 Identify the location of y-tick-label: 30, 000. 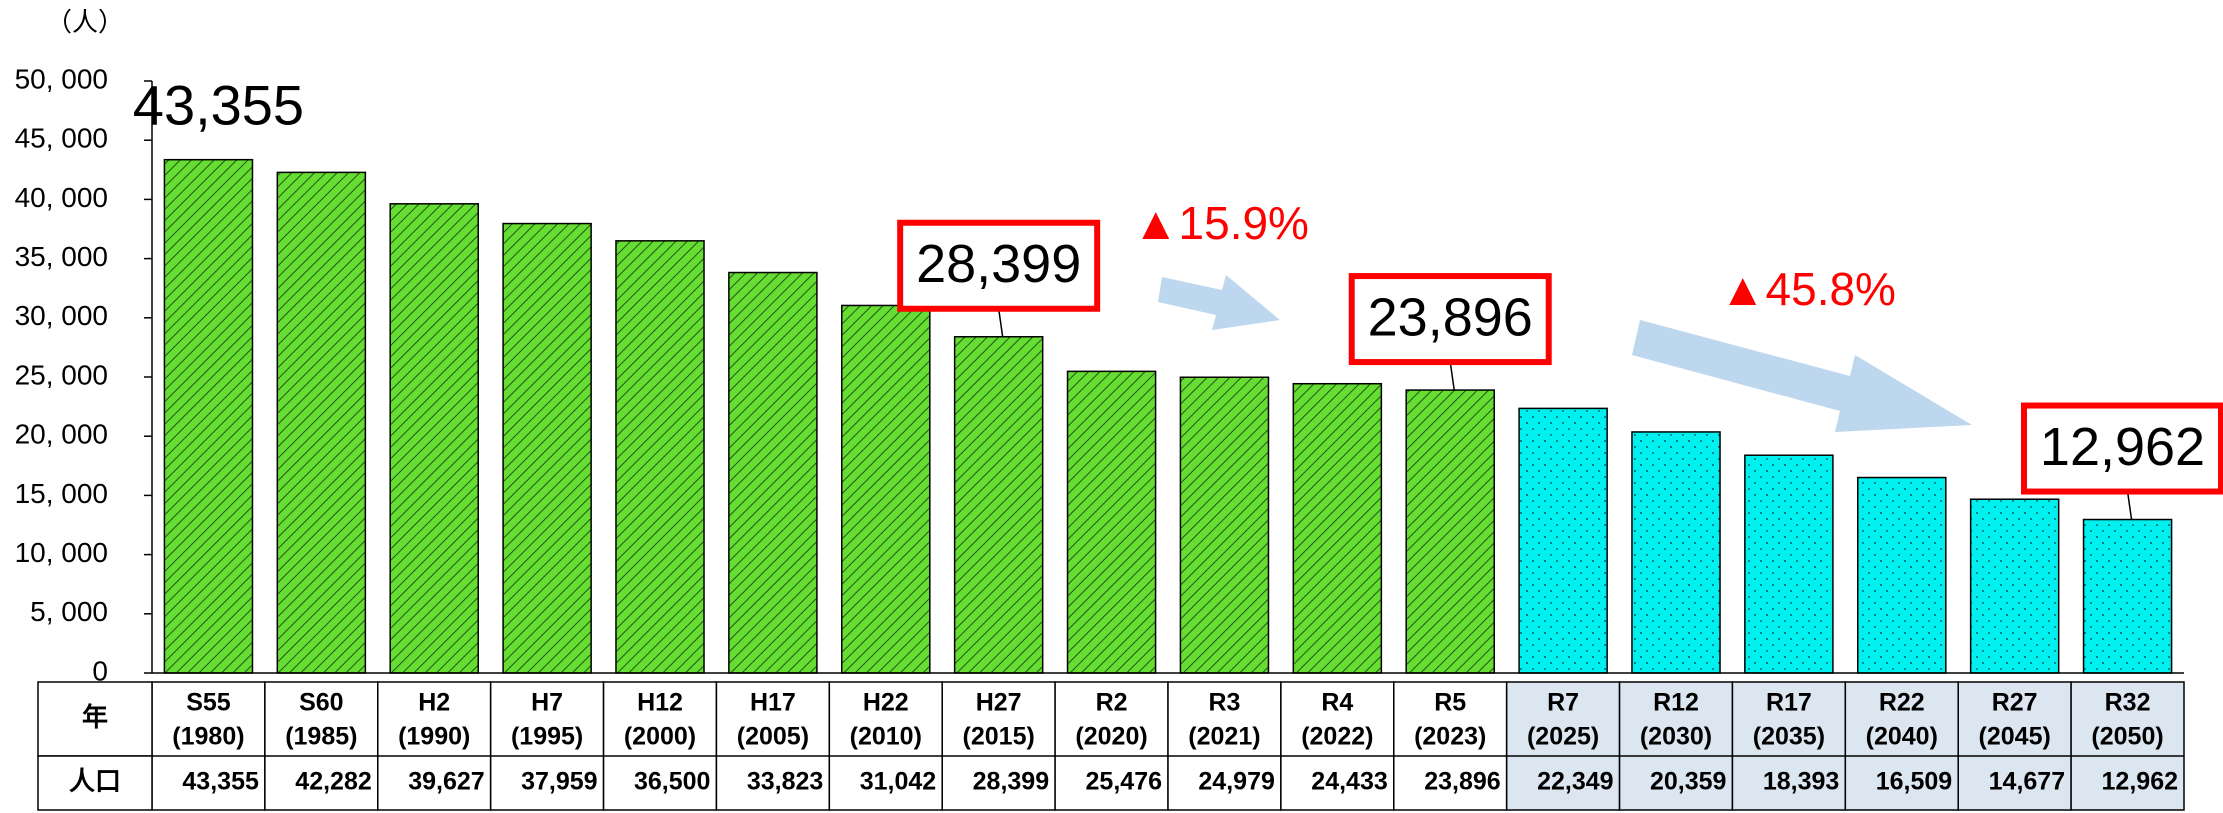
(61, 315).